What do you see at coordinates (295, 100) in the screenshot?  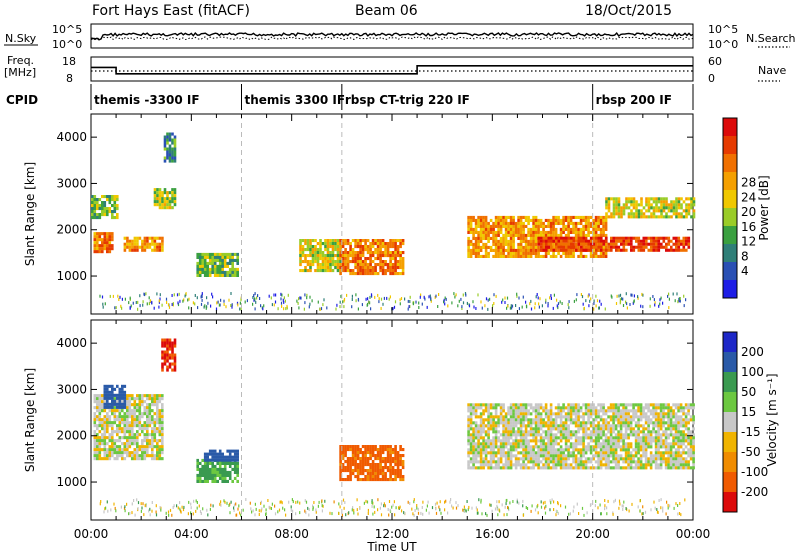 I see `cpid-mode-label: themis 3300 IF` at bounding box center [295, 100].